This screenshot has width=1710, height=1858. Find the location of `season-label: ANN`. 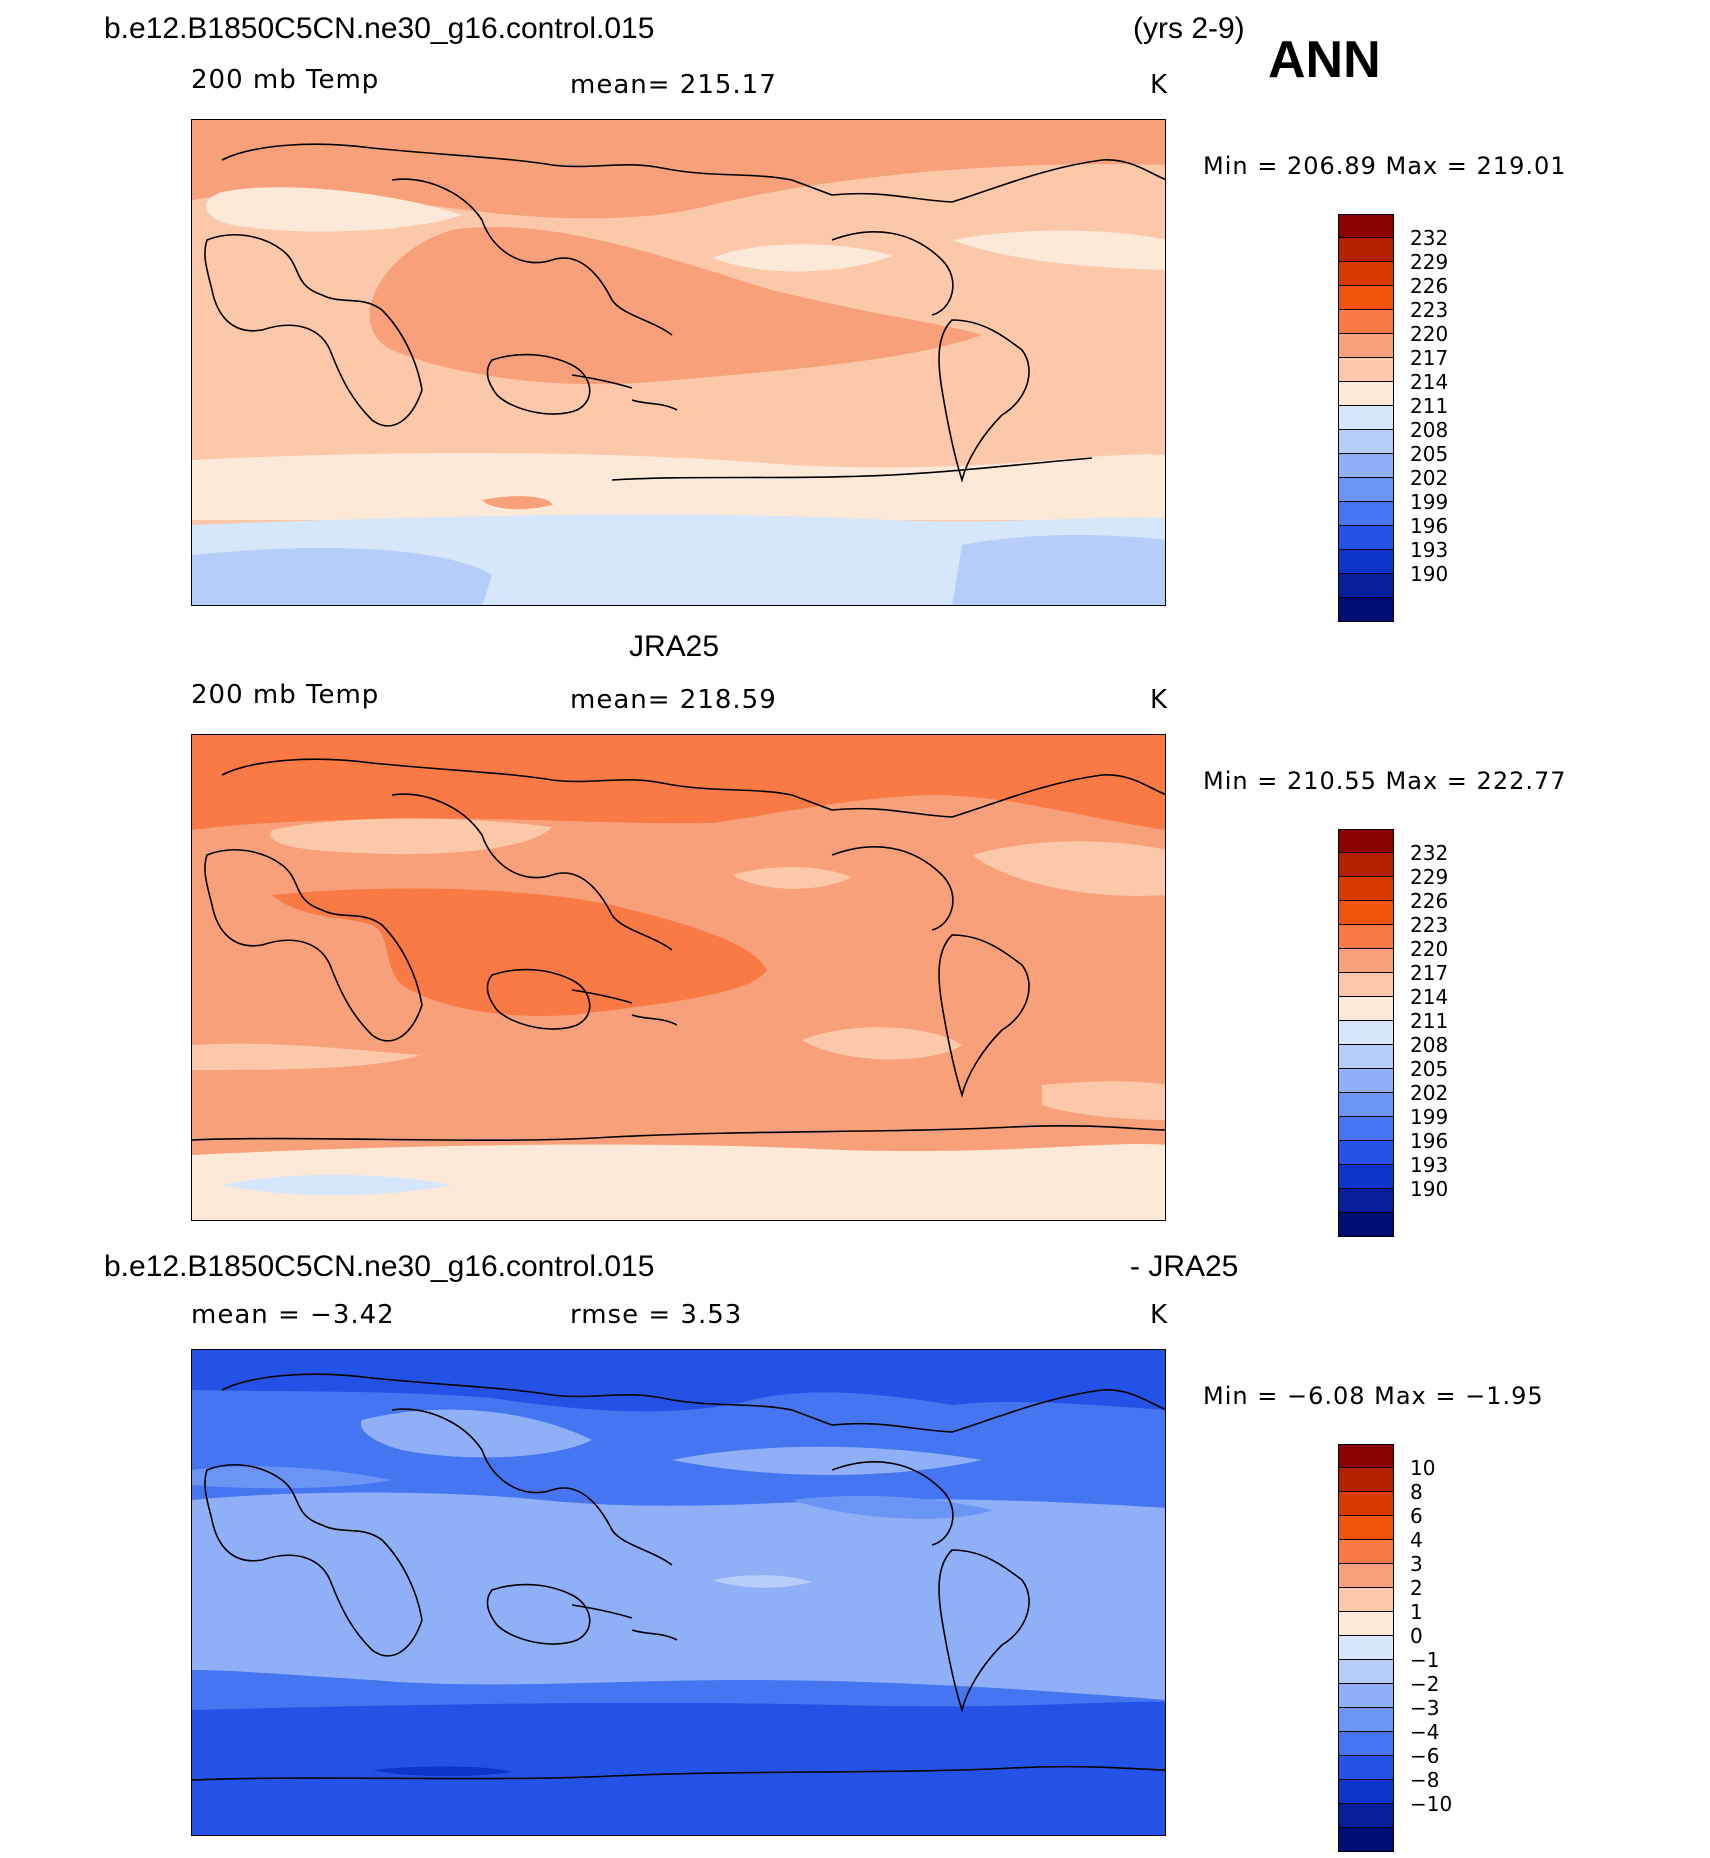

season-label: ANN is located at coordinates (1324, 60).